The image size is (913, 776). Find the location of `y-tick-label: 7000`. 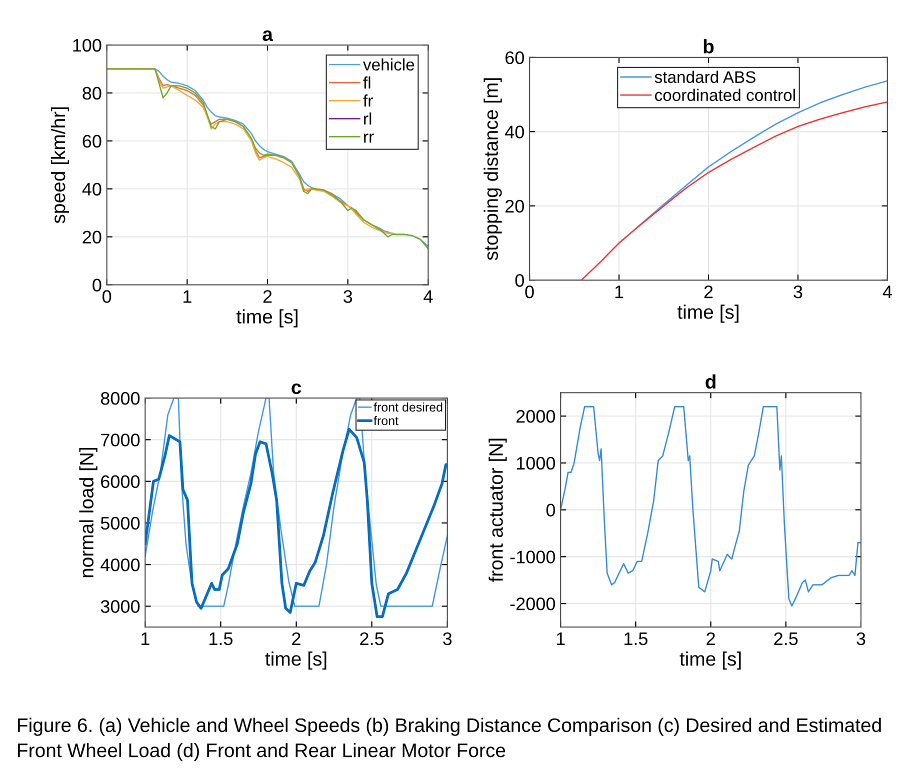

y-tick-label: 7000 is located at coordinates (120, 440).